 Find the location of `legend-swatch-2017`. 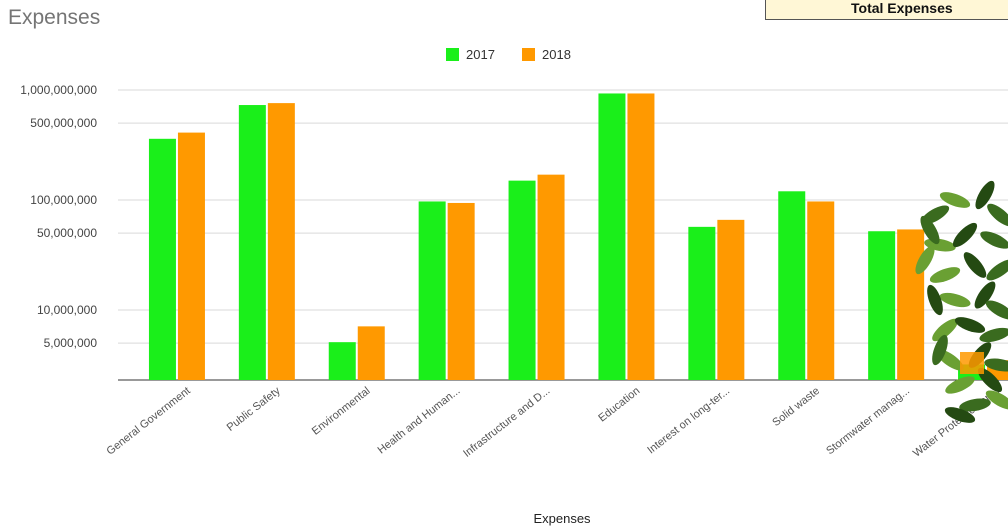

legend-swatch-2017 is located at coordinates (452, 54).